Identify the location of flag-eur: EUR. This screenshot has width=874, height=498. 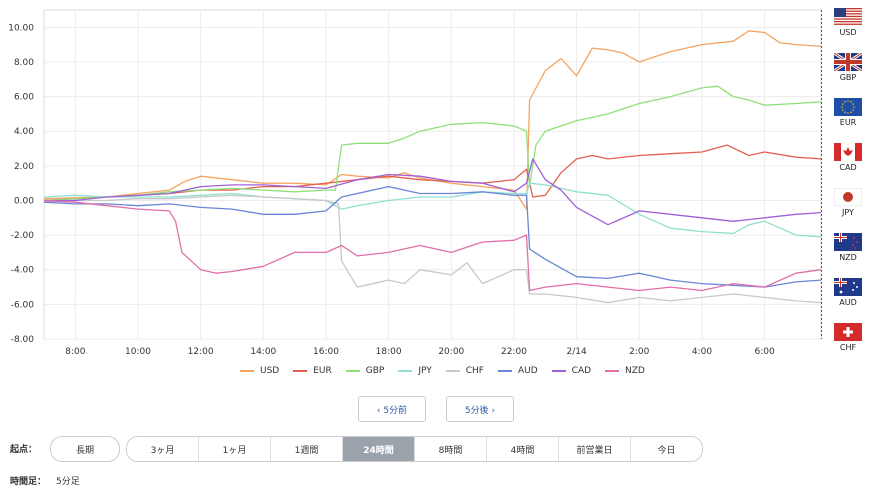
(848, 120).